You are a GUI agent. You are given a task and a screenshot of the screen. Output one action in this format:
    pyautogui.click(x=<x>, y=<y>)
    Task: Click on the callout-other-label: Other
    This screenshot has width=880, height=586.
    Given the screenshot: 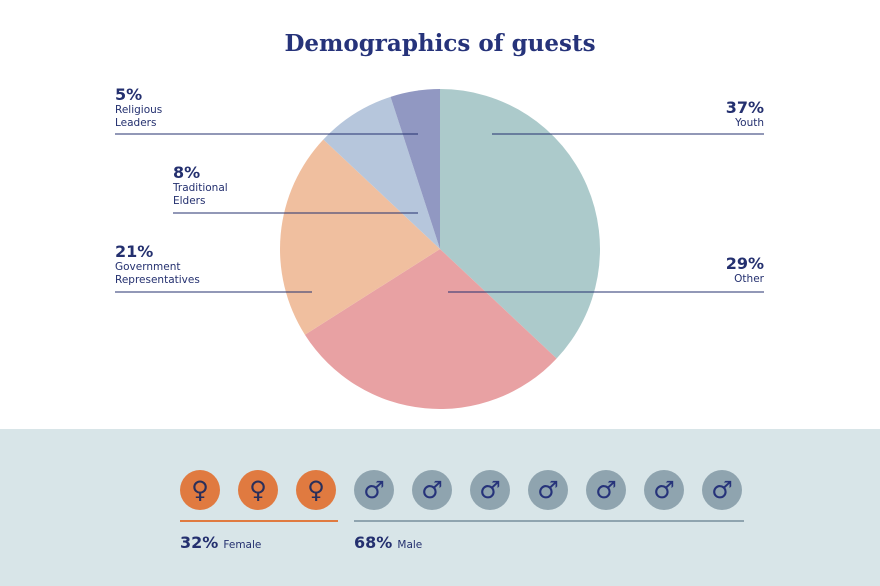 What is the action you would take?
    pyautogui.click(x=749, y=279)
    